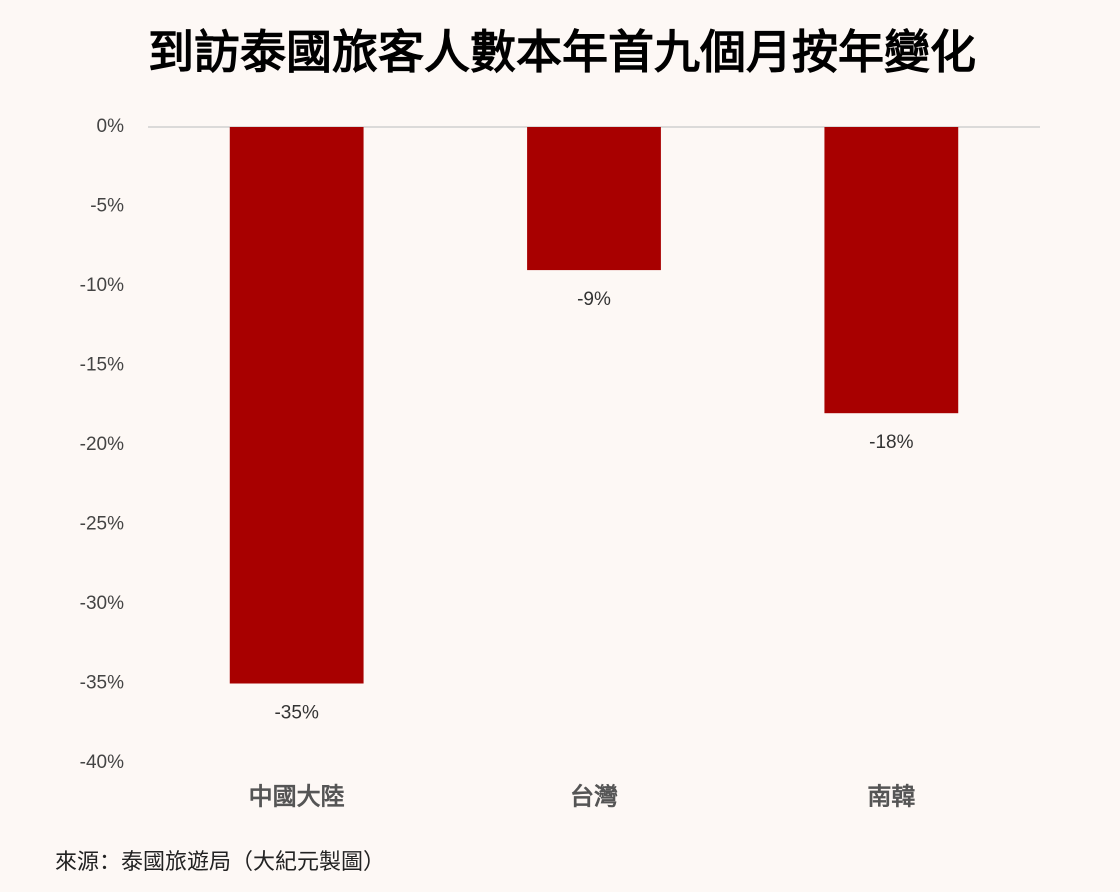 This screenshot has height=892, width=1120. I want to click on y-tick-label: -15%, so click(102, 365).